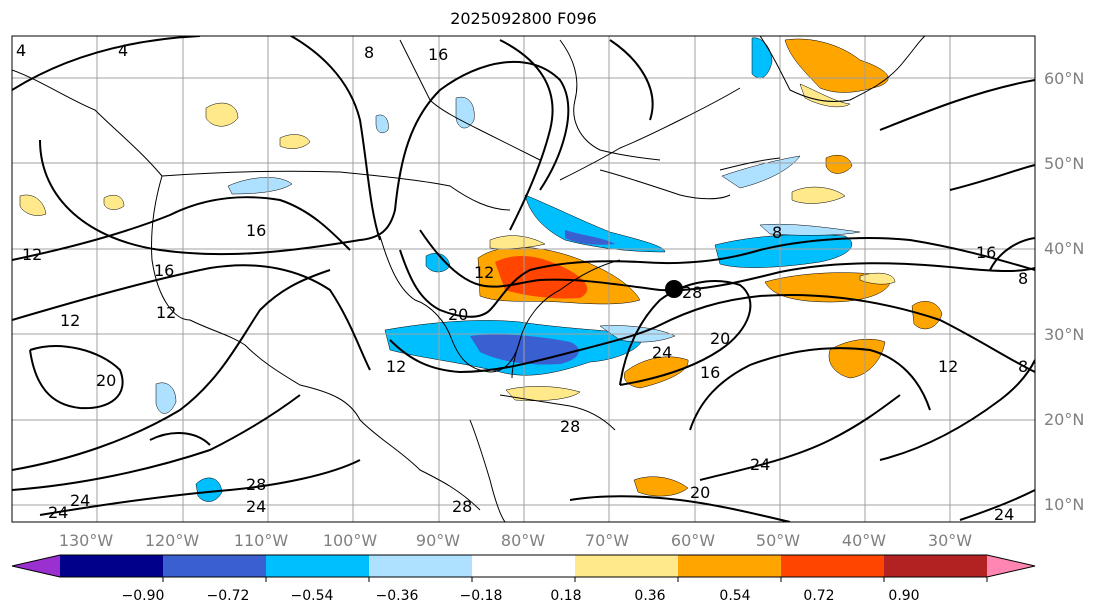 The height and width of the screenshot is (615, 1105). Describe the element at coordinates (523, 540) in the screenshot. I see `lon-label: 80°W` at that location.